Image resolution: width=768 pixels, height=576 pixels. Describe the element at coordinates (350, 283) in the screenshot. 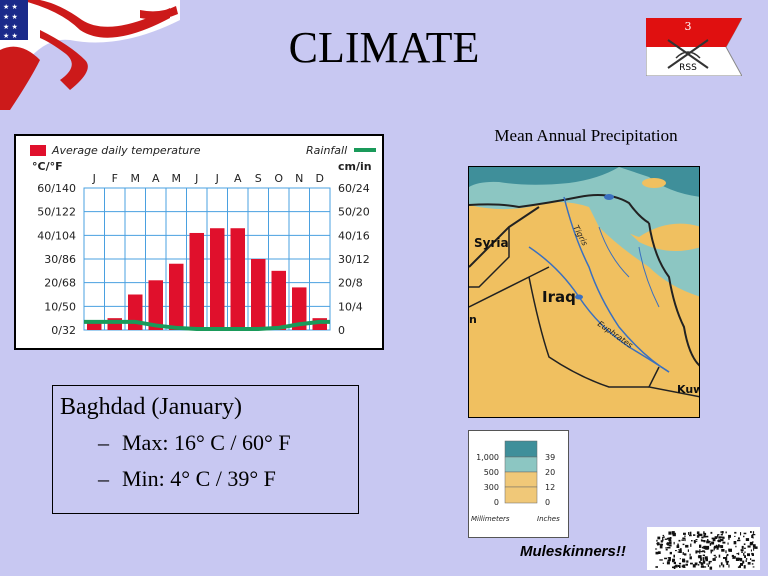

I see `right-tick-label: 20/8` at that location.